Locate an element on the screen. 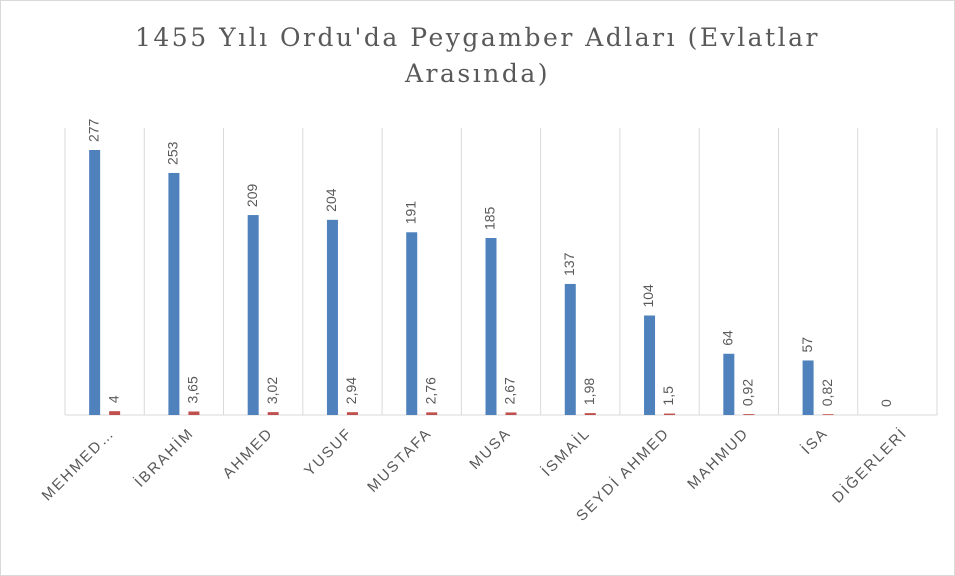 This screenshot has height=576, width=955. data-label: 4 is located at coordinates (113, 399).